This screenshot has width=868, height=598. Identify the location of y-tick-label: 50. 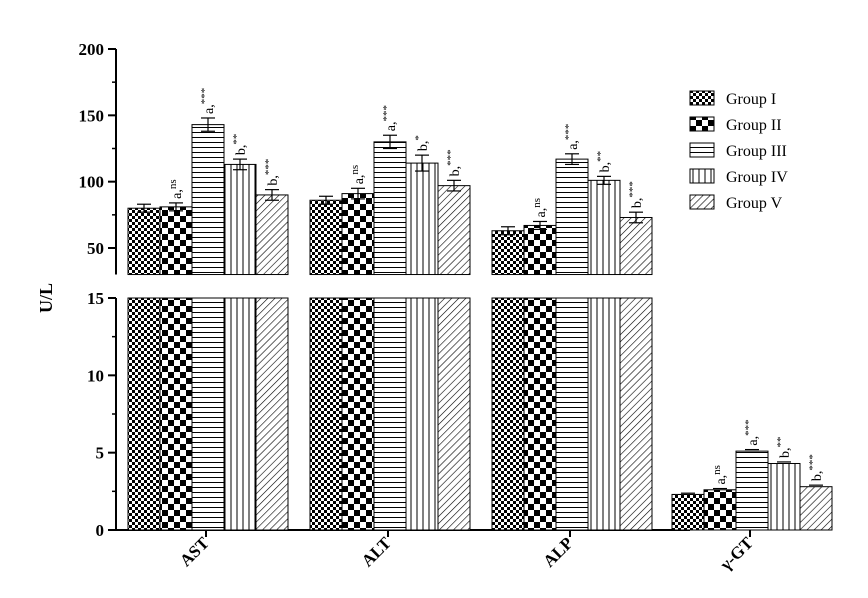
(95, 248).